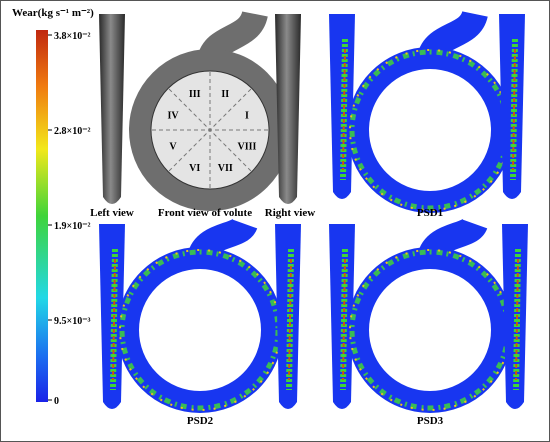  What do you see at coordinates (247, 116) in the screenshot?
I see `sector-label: I` at bounding box center [247, 116].